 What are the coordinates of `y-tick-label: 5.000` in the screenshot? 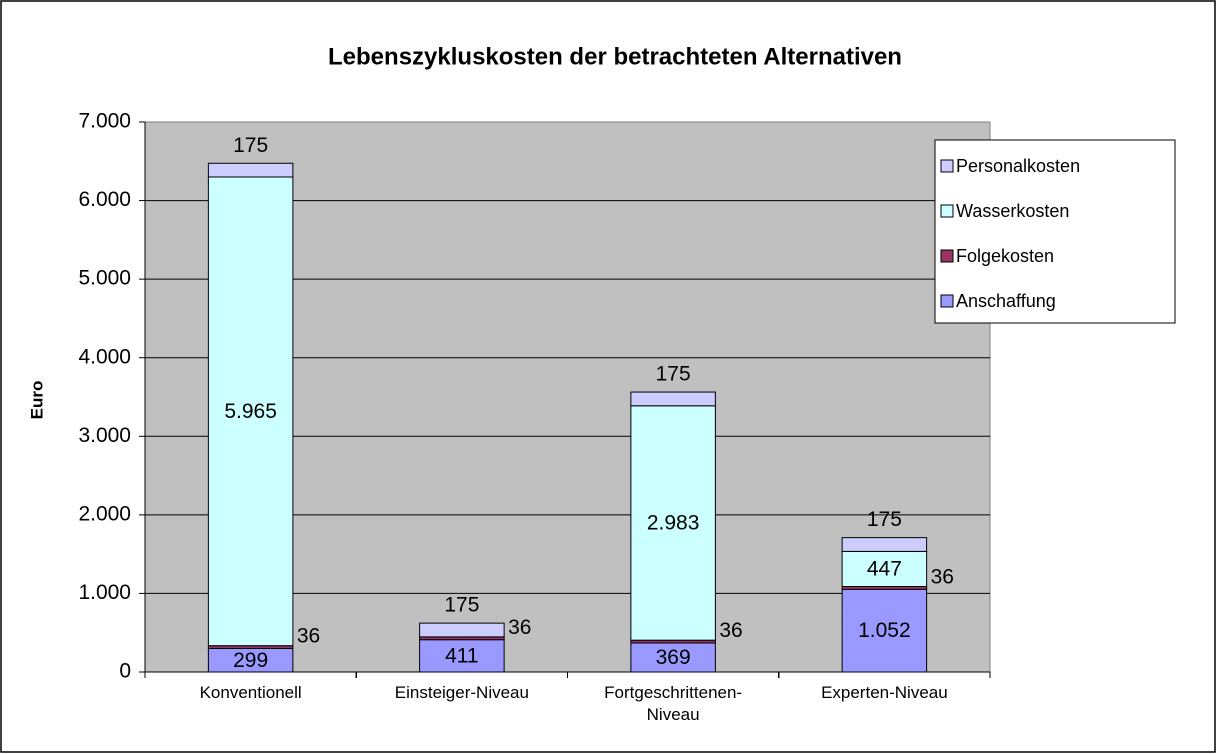 It's located at (104, 278).